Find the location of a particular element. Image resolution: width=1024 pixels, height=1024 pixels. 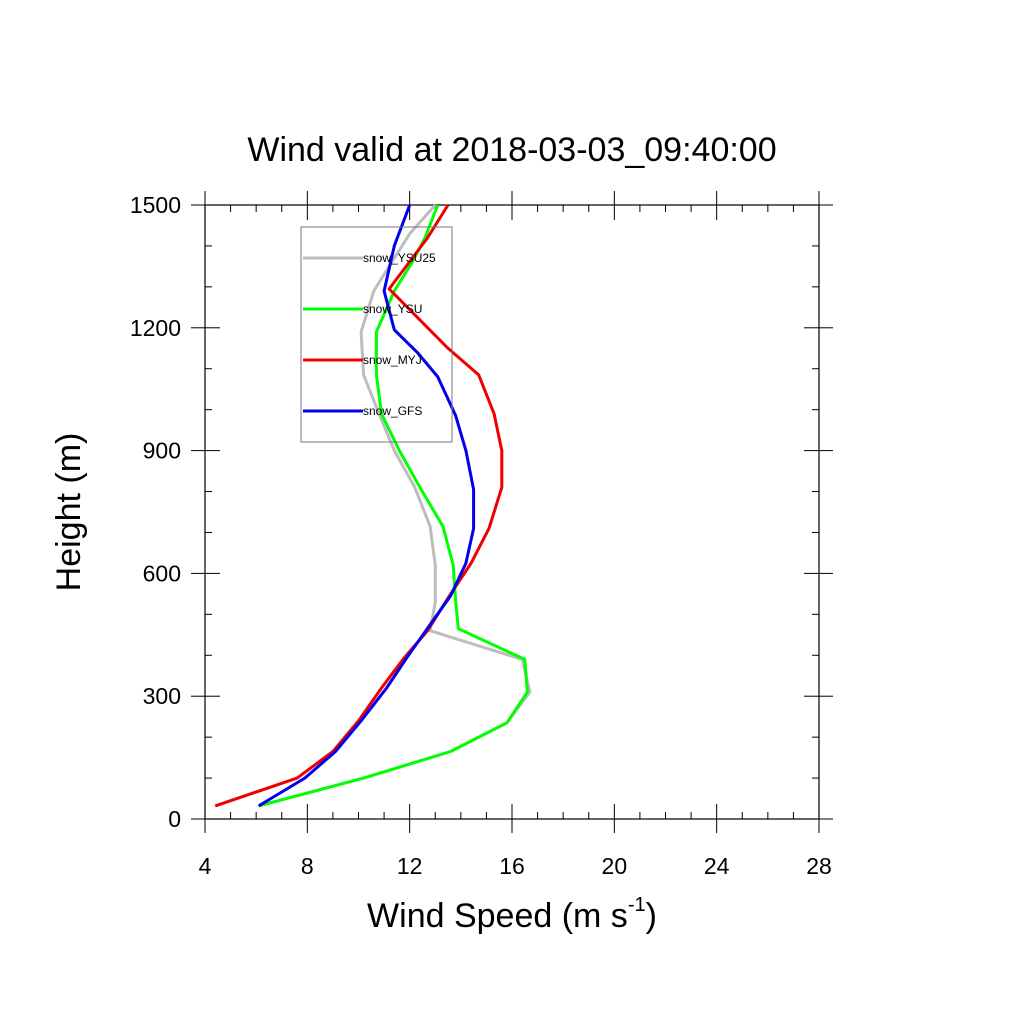

x-tick-label: 24 is located at coordinates (717, 866).